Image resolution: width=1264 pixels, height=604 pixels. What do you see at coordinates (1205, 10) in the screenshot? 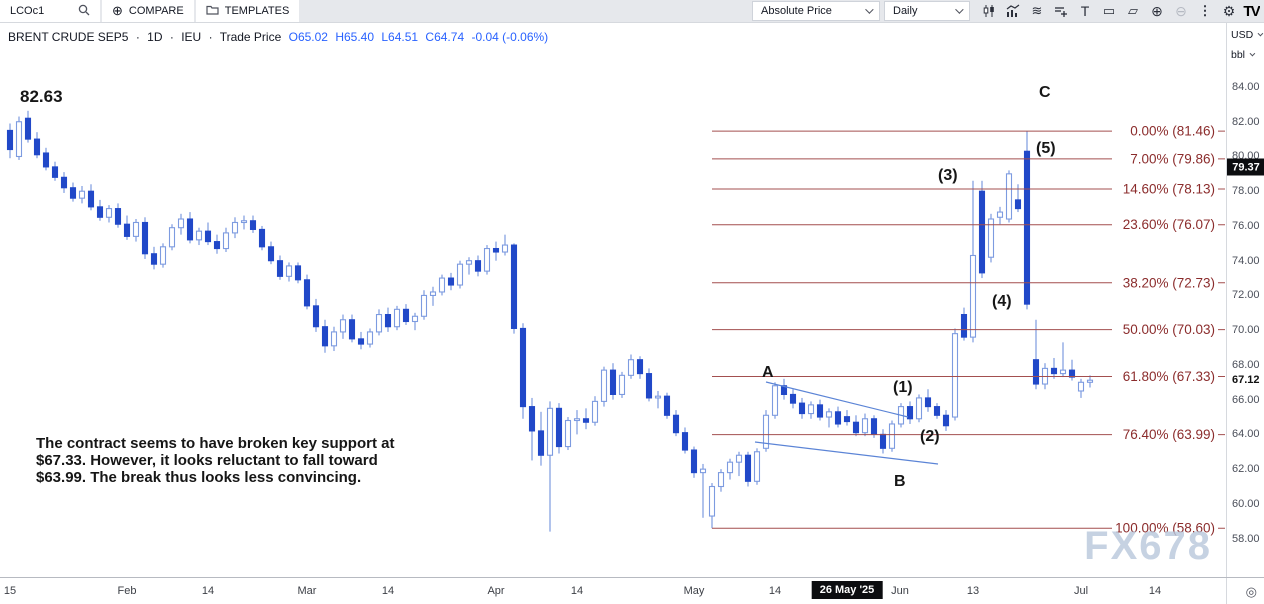
I see `more-options-icon: ⋮` at bounding box center [1205, 10].